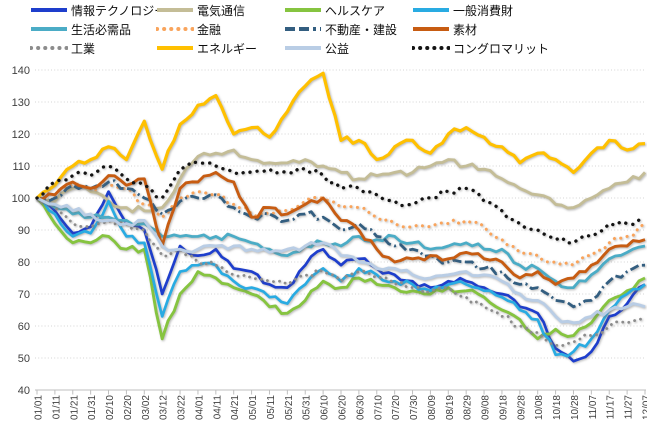 The width and height of the screenshot is (647, 441). What do you see at coordinates (199, 407) in the screenshot?
I see `x-tick-label: 04/01` at bounding box center [199, 407].